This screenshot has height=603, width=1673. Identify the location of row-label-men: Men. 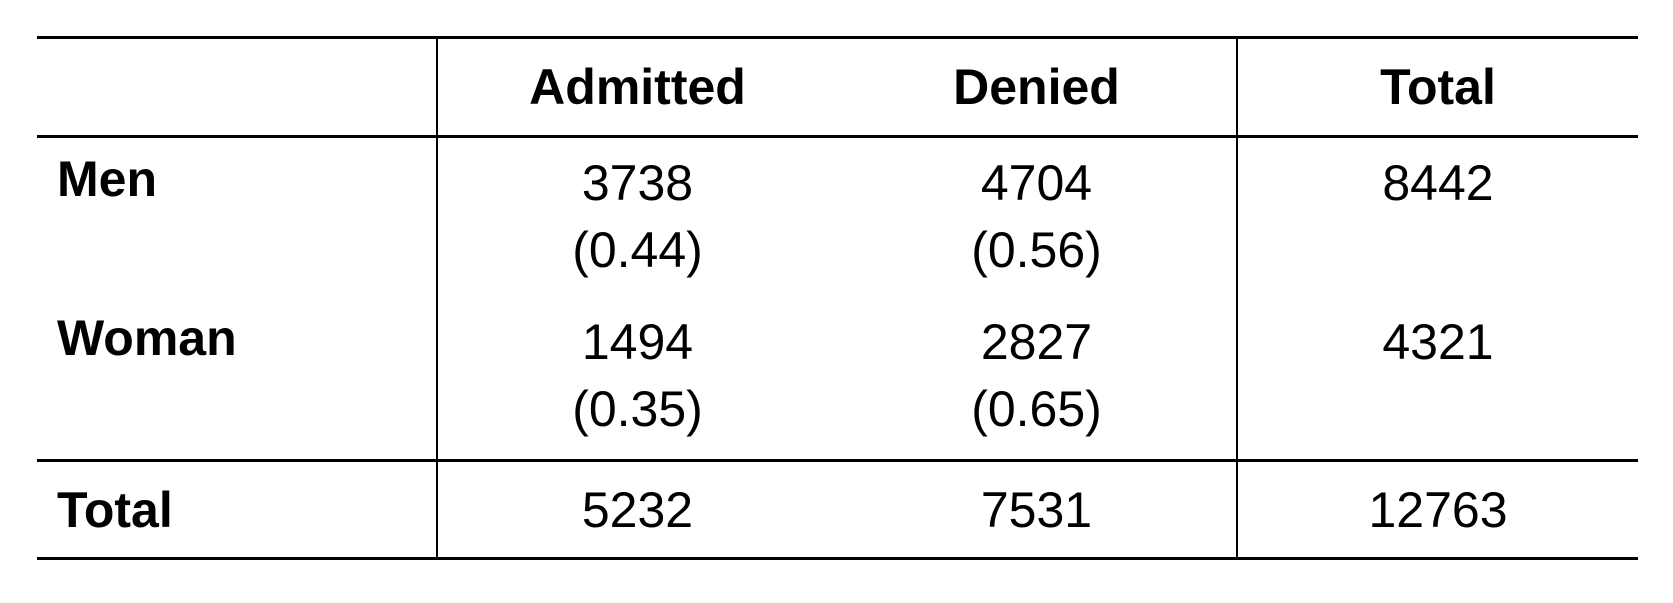
(237, 222).